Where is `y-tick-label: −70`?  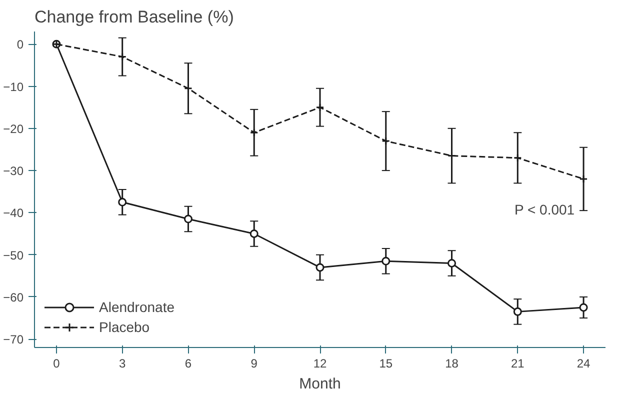
y-tick-label: −70 is located at coordinates (13, 339).